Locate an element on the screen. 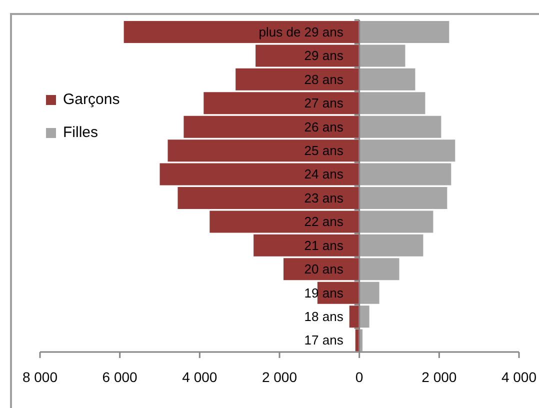 This screenshot has width=539, height=408. x-tick-label: 8 000 is located at coordinates (40, 376).